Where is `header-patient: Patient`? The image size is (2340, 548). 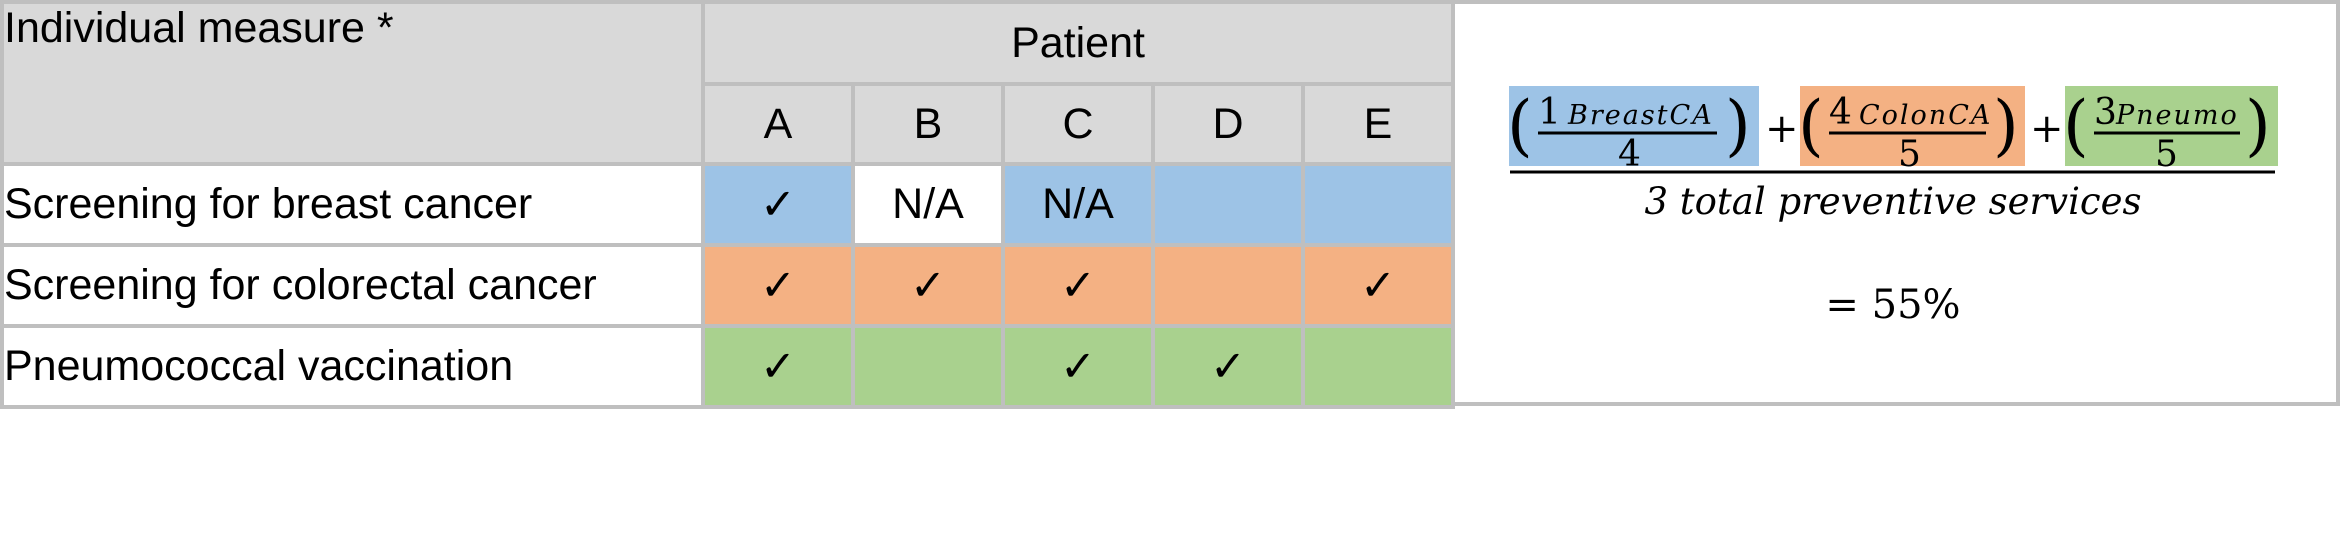 header-patient: Patient is located at coordinates (1078, 43).